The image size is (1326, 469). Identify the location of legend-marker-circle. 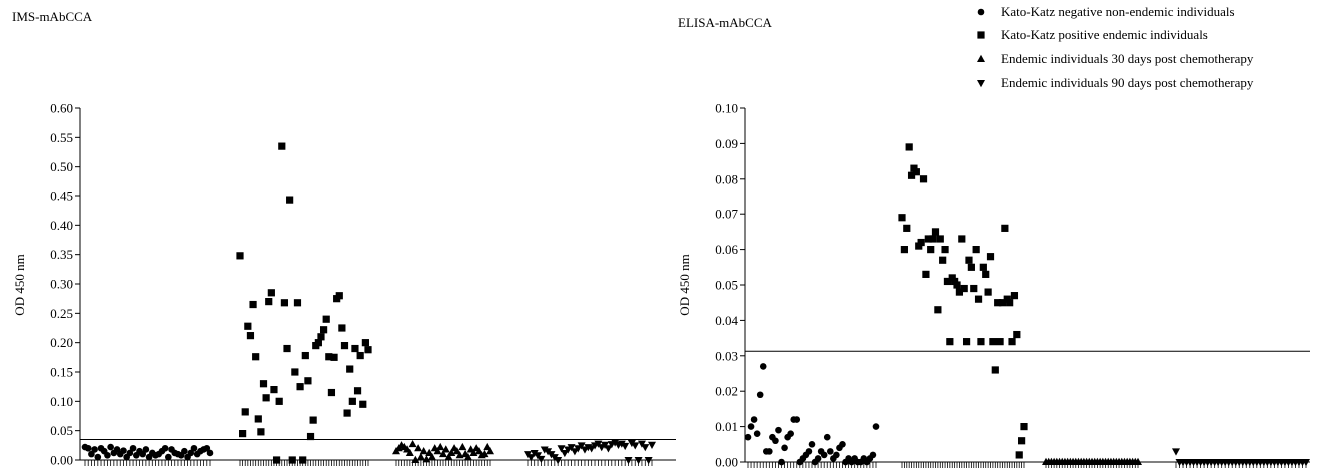
(981, 12).